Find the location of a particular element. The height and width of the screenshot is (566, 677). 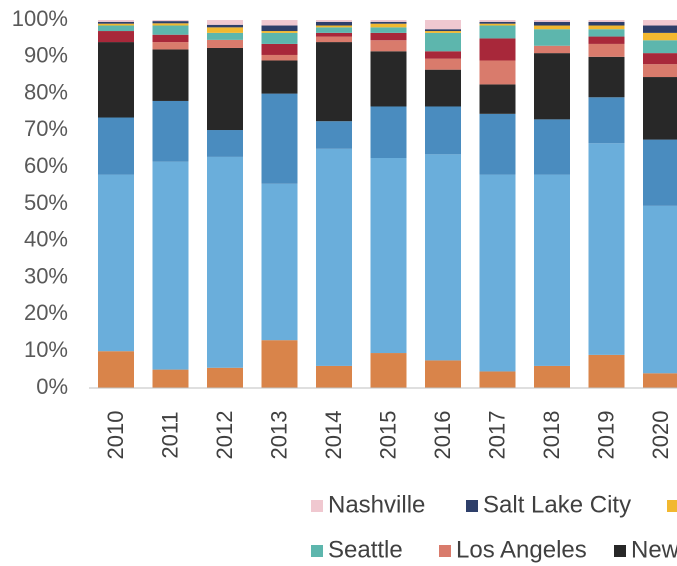

y-tick-label: 30% is located at coordinates (46, 275).